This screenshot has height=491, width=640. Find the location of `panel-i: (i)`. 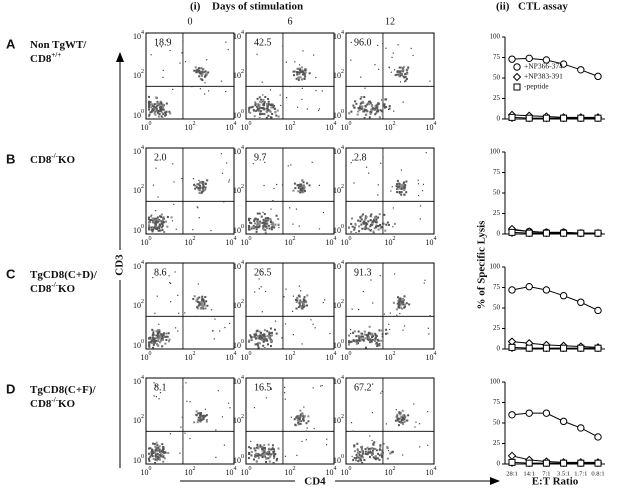

panel-i: (i) is located at coordinates (195, 7).